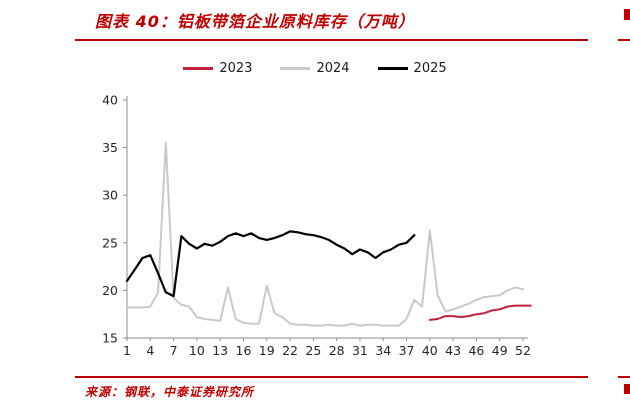 This screenshot has width=630, height=411. Describe the element at coordinates (110, 100) in the screenshot. I see `y-tick-label: 40` at that location.